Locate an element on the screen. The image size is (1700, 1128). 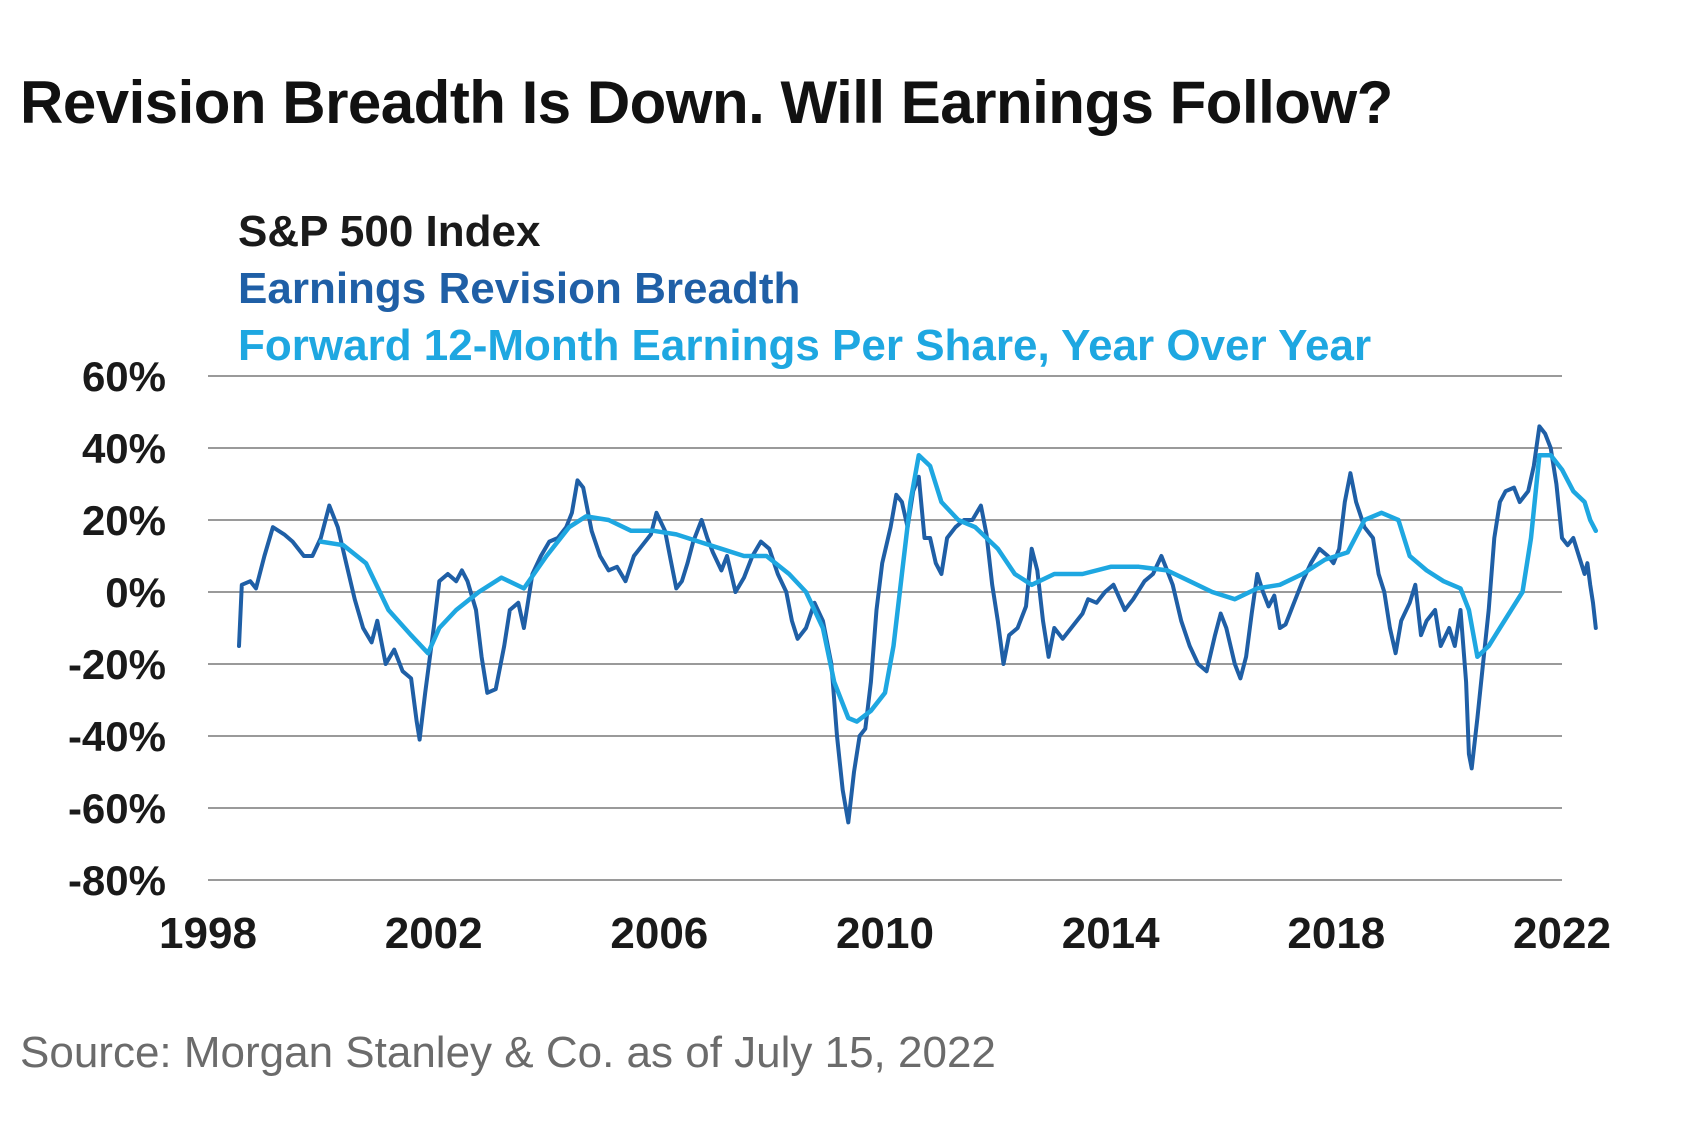
x-tick-label: 2006 is located at coordinates (659, 933).